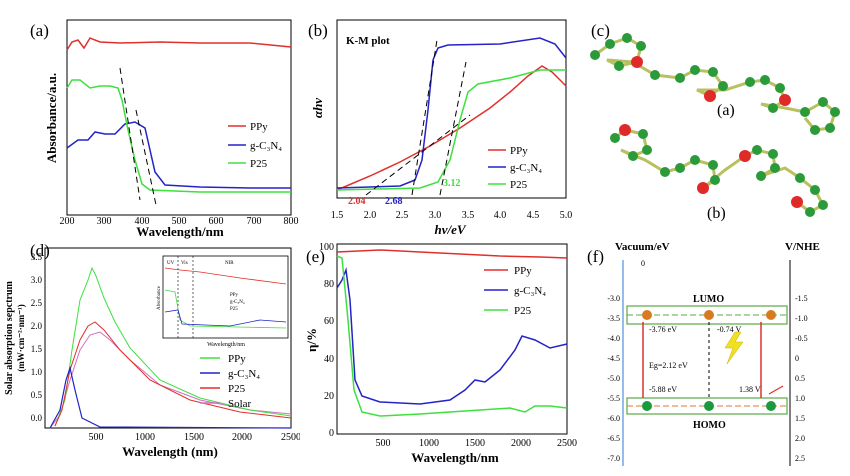 The height and width of the screenshot is (476, 850). I want to click on p25-curve-b, so click(451, 130).